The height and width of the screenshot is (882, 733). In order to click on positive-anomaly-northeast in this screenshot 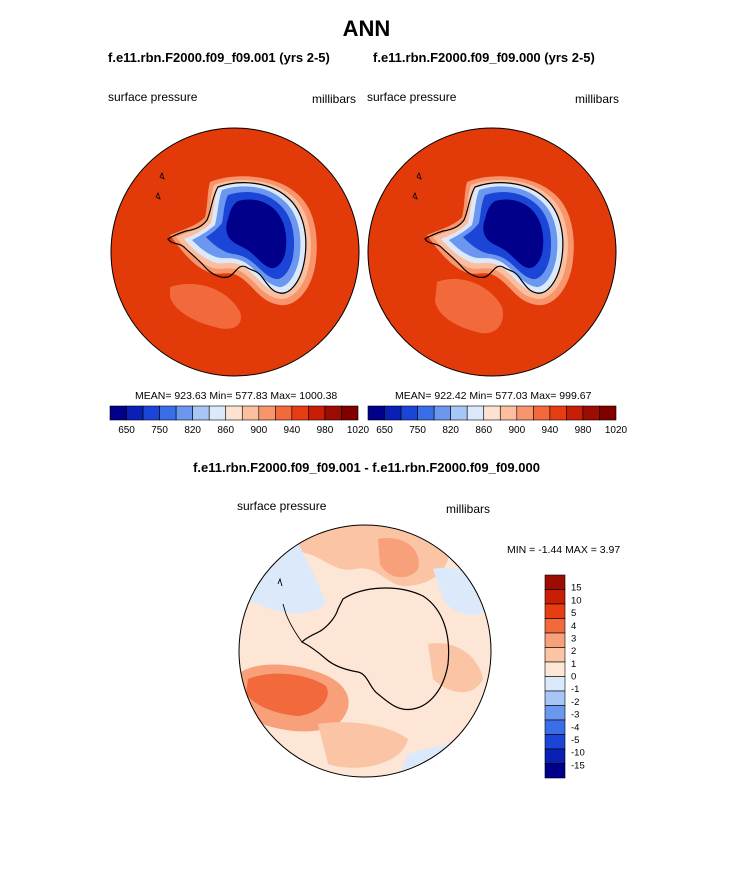, I will do `click(398, 558)`.